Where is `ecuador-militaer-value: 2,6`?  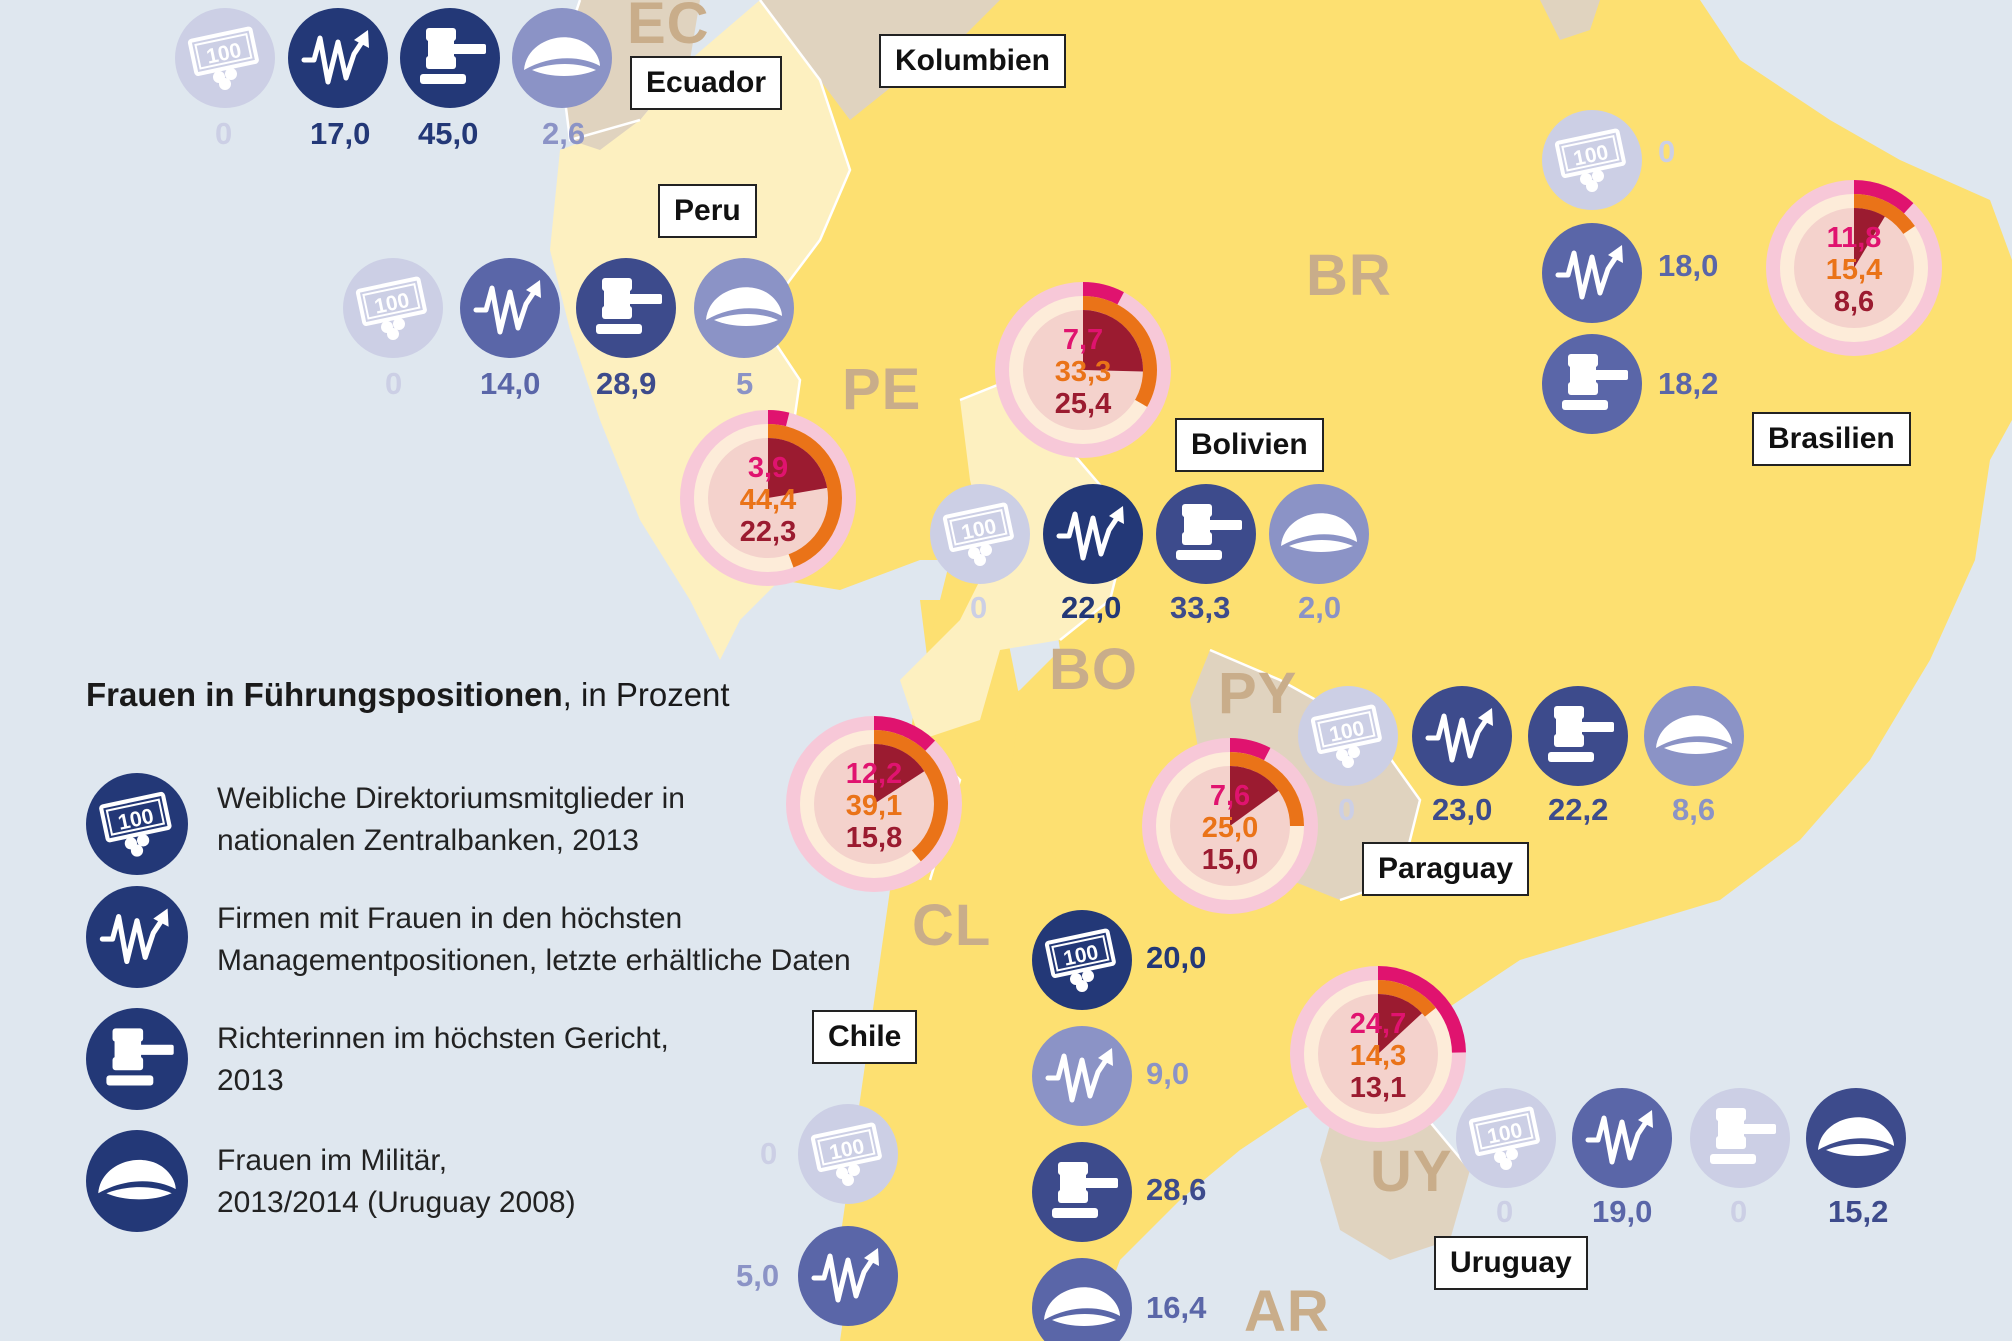 ecuador-militaer-value: 2,6 is located at coordinates (564, 133).